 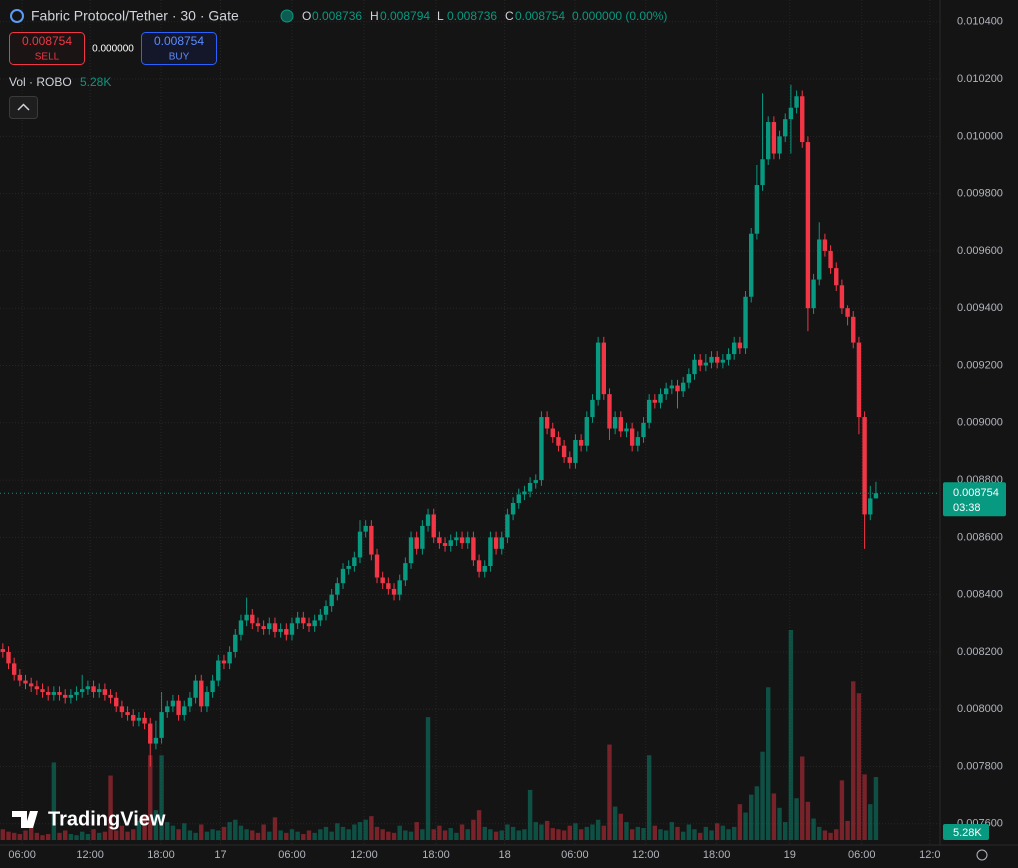 I want to click on sell-label: SELL, so click(x=47, y=57).